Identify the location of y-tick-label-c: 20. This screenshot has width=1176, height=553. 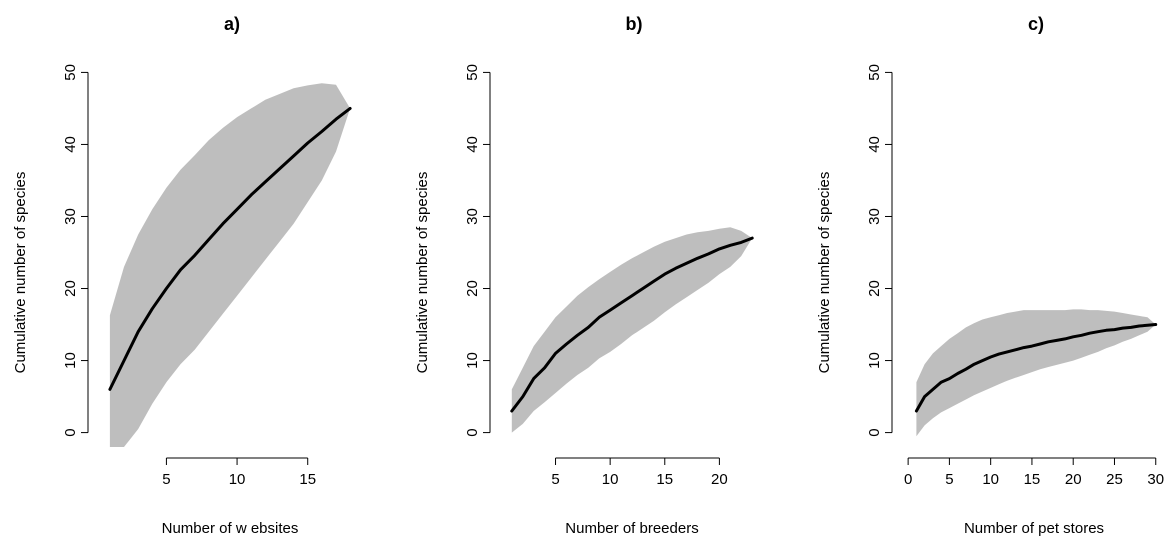
(874, 288).